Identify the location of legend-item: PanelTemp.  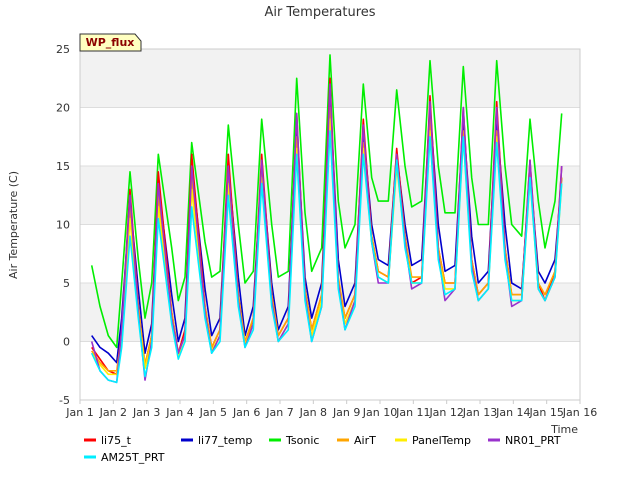
(433, 440).